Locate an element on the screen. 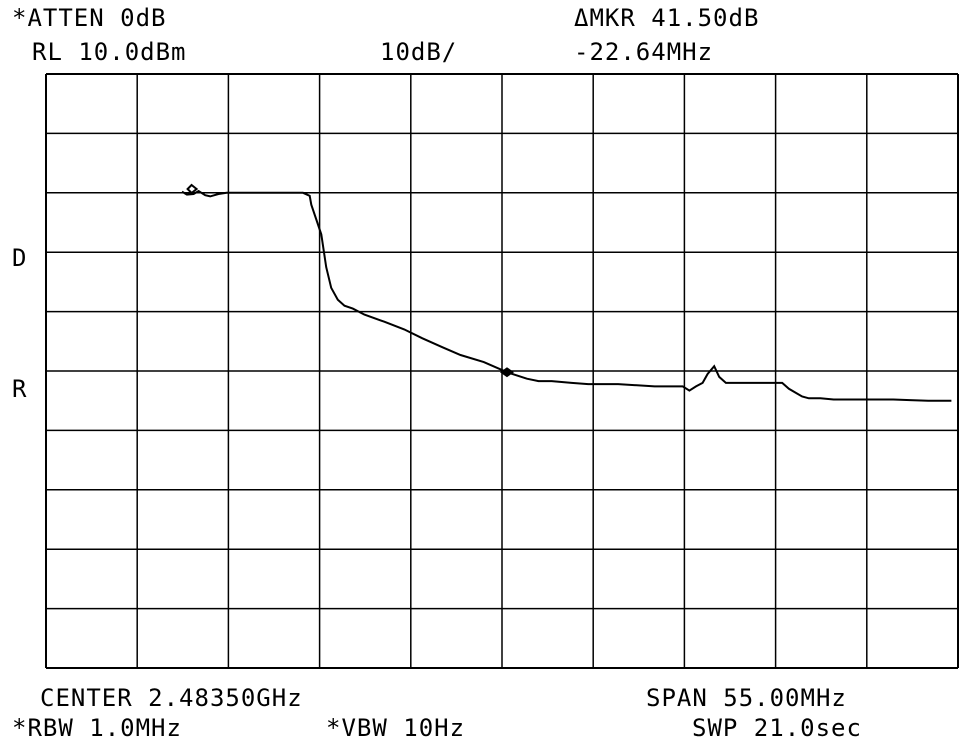  delta-marker-frequency-readout: -22.64MHz is located at coordinates (644, 52).